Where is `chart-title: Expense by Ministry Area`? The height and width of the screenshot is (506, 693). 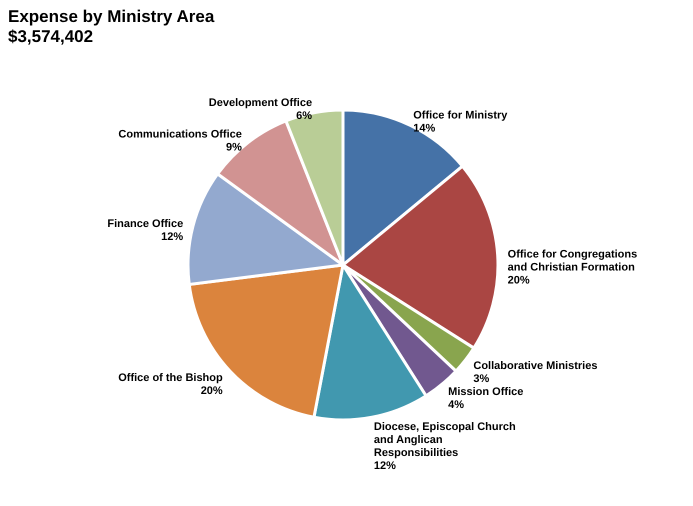
chart-title: Expense by Ministry Area is located at coordinates (111, 16).